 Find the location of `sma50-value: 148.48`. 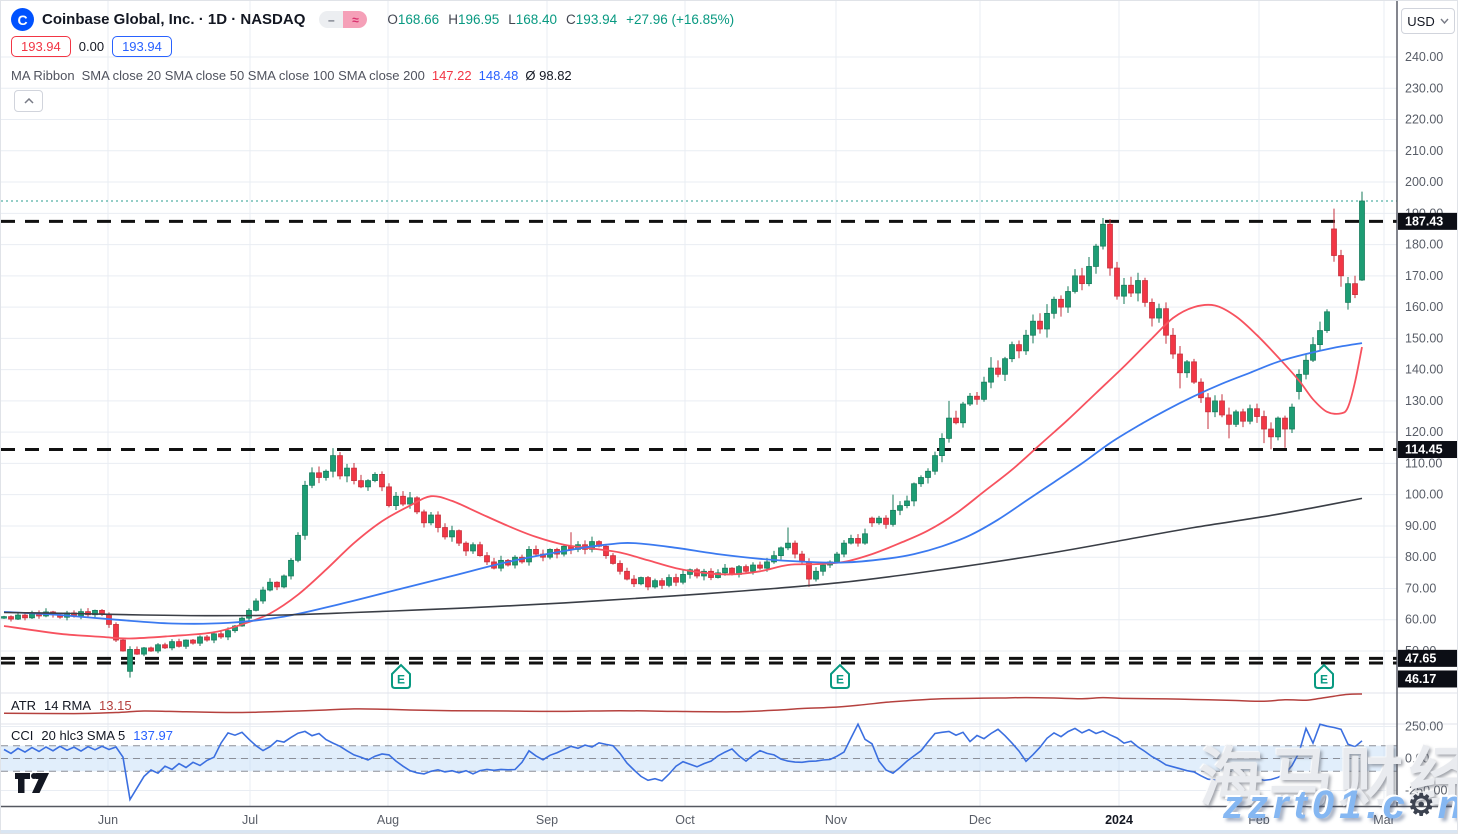

sma50-value: 148.48 is located at coordinates (498, 75).